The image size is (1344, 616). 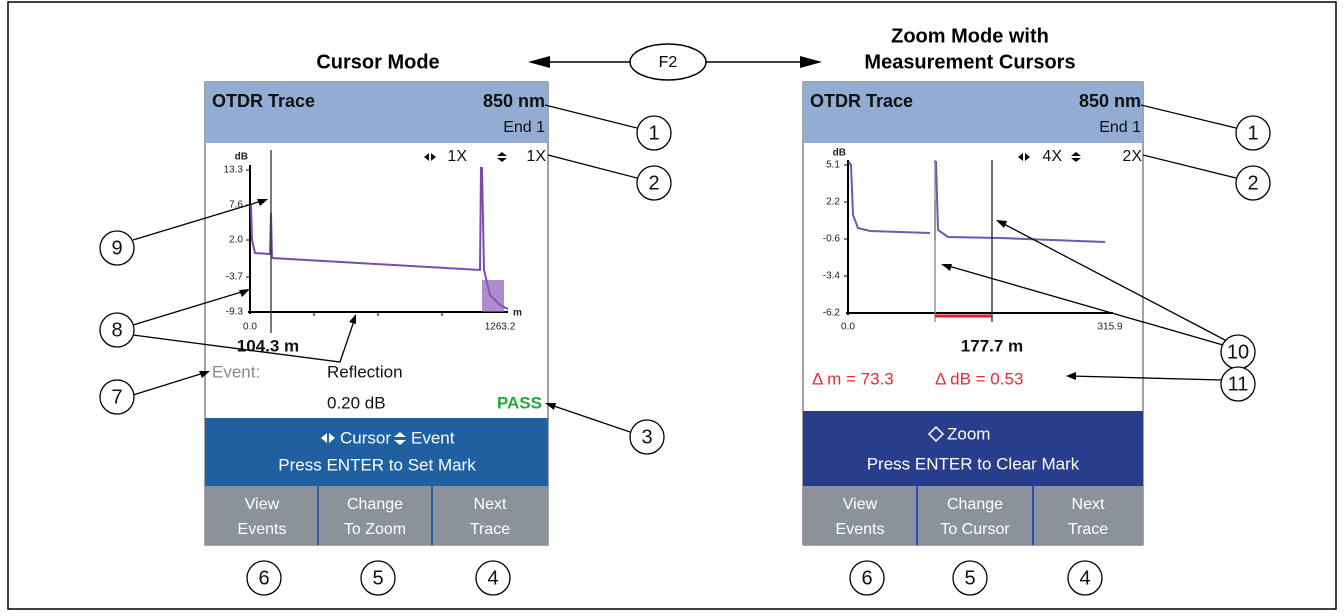 I want to click on mode-title: Cursor Mode, so click(x=377, y=62).